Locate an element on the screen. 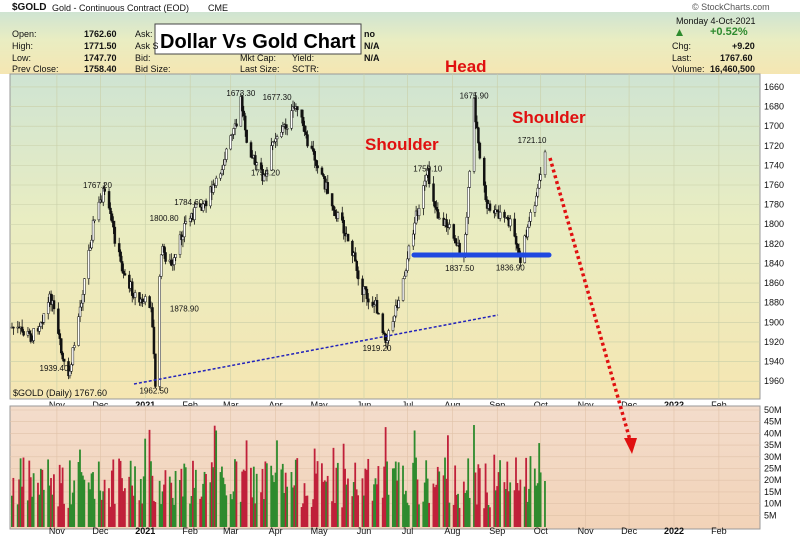 This screenshot has height=536, width=800. price-x-tick-label: Dec is located at coordinates (629, 405).